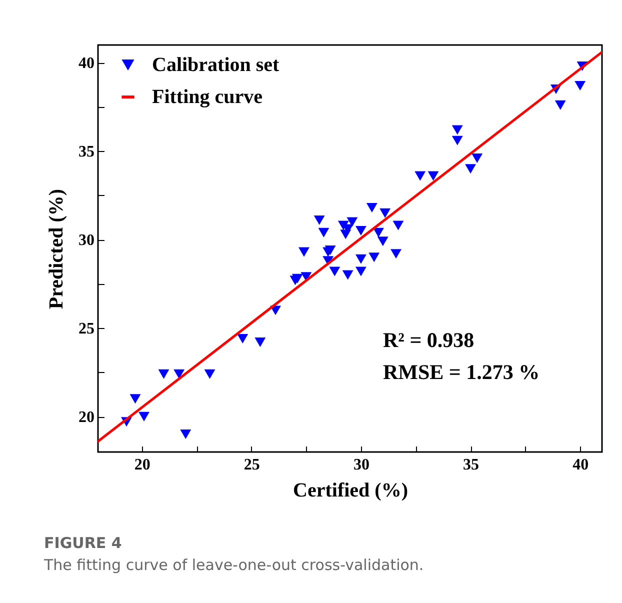  I want to click on x-tick-label: 35, so click(471, 465).